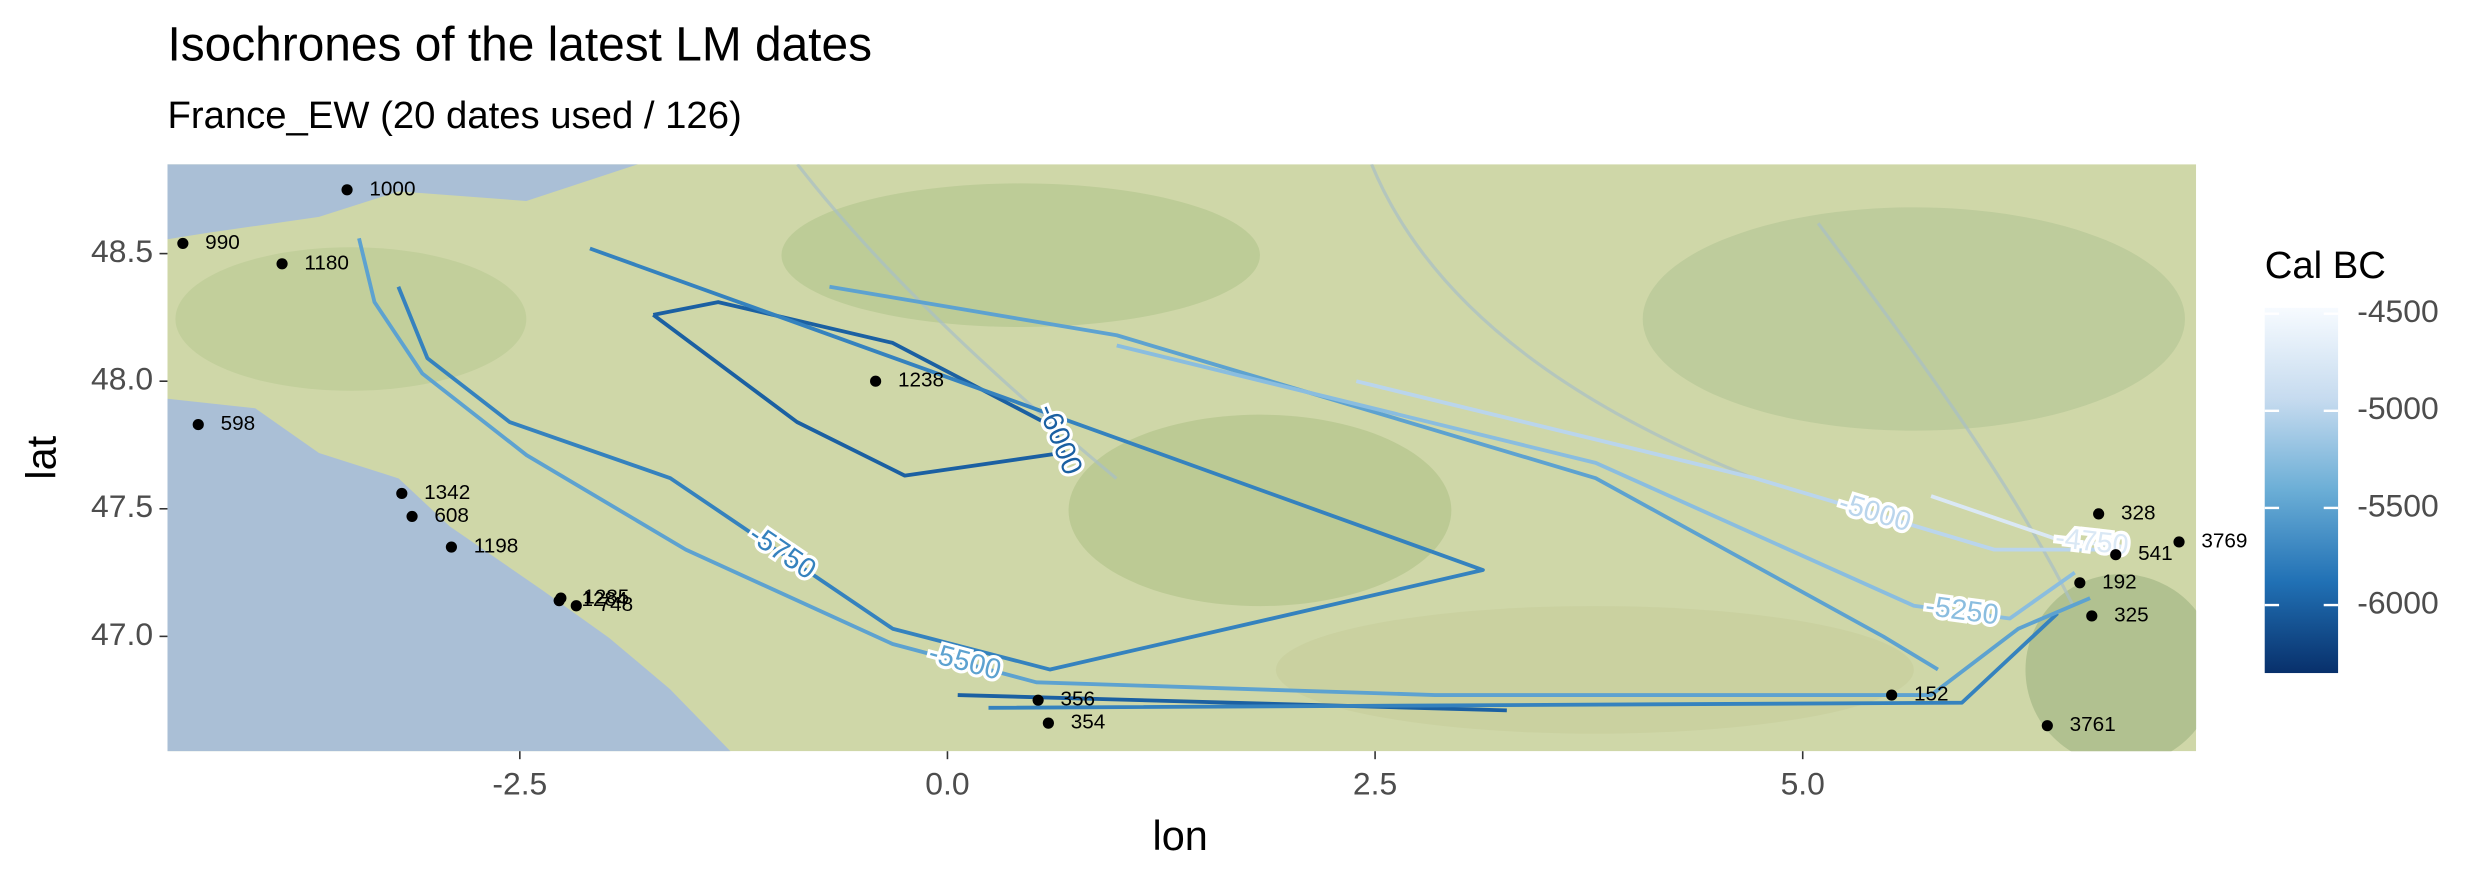 This screenshot has height=882, width=2488. What do you see at coordinates (616, 604) in the screenshot?
I see `site-label: 748` at bounding box center [616, 604].